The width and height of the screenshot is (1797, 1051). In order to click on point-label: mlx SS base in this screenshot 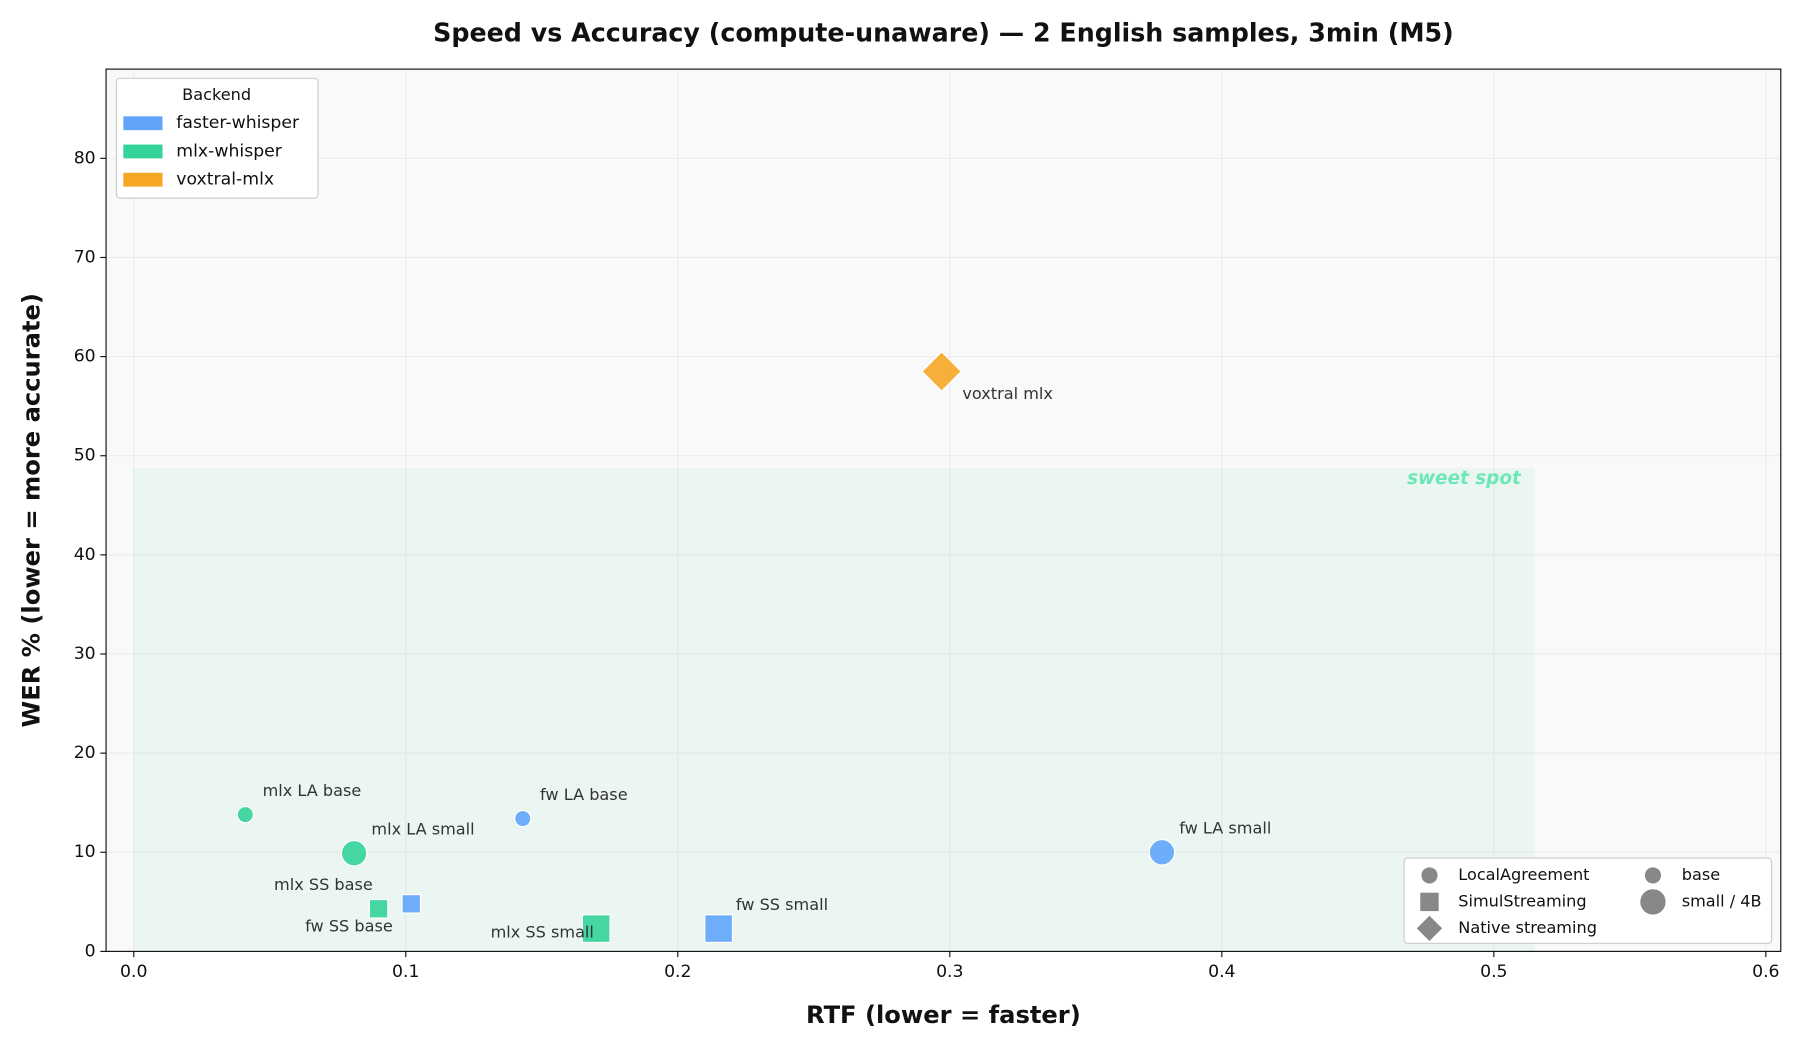, I will do `click(323, 884)`.